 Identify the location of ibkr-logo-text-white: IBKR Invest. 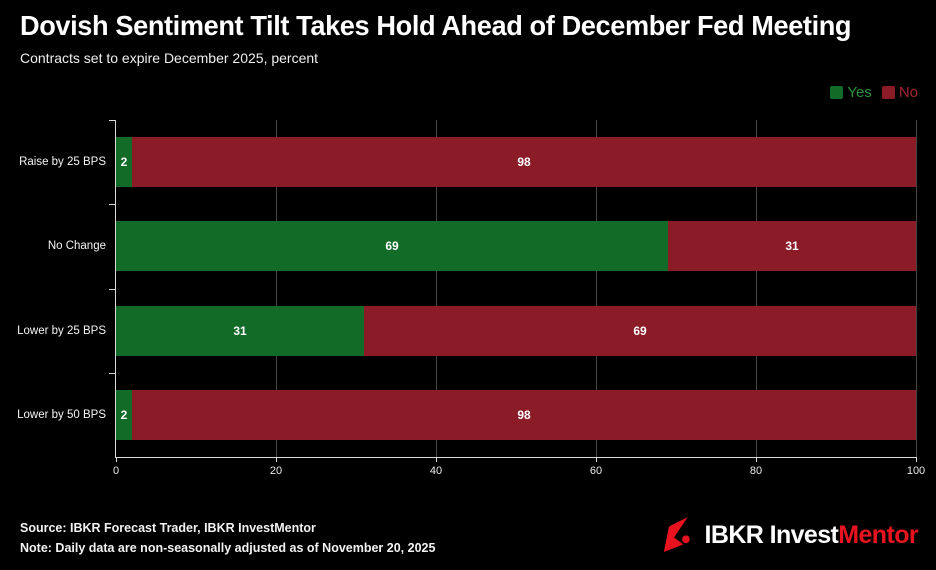
(771, 534).